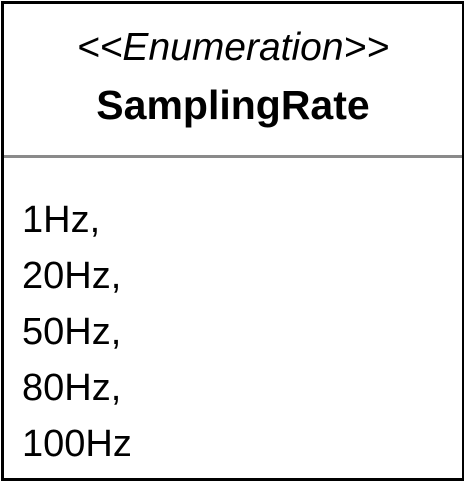 This screenshot has height=481, width=464. I want to click on literal-item: 1Hz,, so click(61, 220).